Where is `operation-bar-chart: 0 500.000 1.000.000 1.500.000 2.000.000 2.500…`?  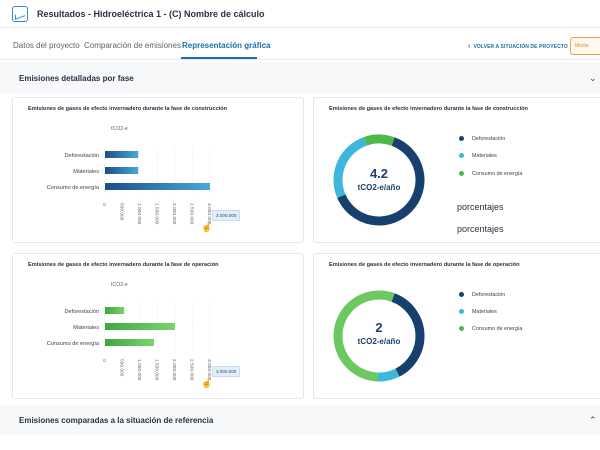
operation-bar-chart: 0 500.000 1.000.000 1.500.000 2.000.000 2.500… is located at coordinates (129, 341).